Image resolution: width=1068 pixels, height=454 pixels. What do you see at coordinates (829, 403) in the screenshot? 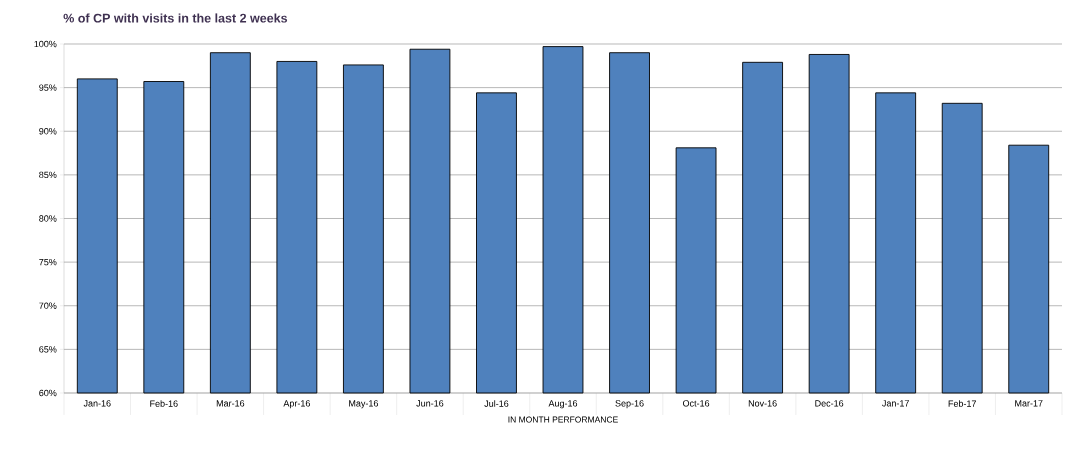
I see `x-tick-label: Dec-16` at bounding box center [829, 403].